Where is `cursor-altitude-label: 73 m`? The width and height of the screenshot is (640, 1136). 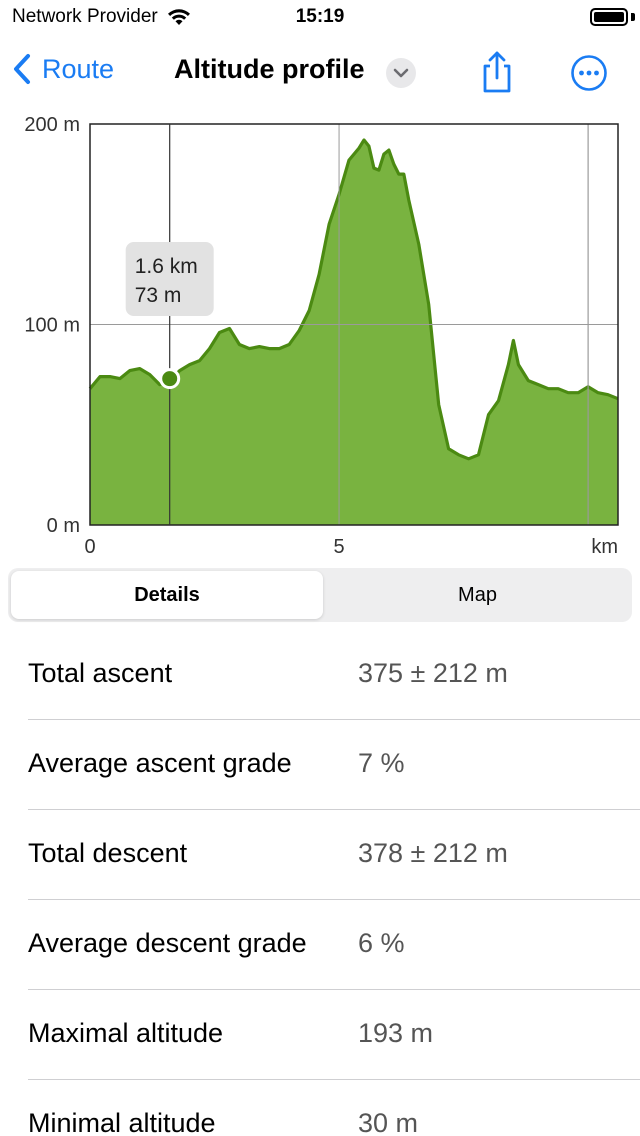 cursor-altitude-label: 73 m is located at coordinates (158, 295).